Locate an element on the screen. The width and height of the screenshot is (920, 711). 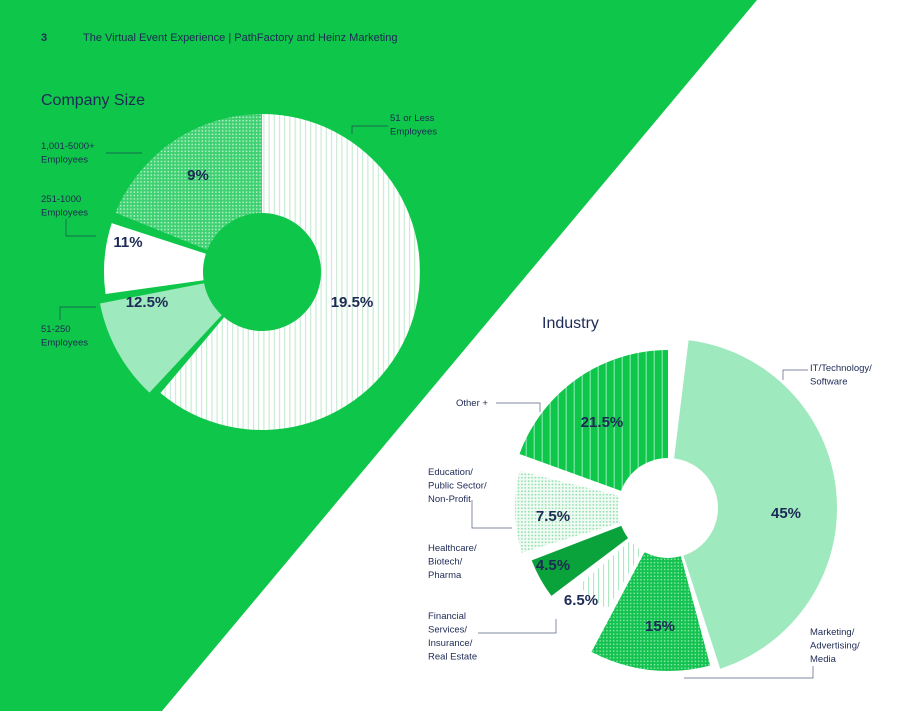
leader-line-51-250-employees is located at coordinates (77, 313).